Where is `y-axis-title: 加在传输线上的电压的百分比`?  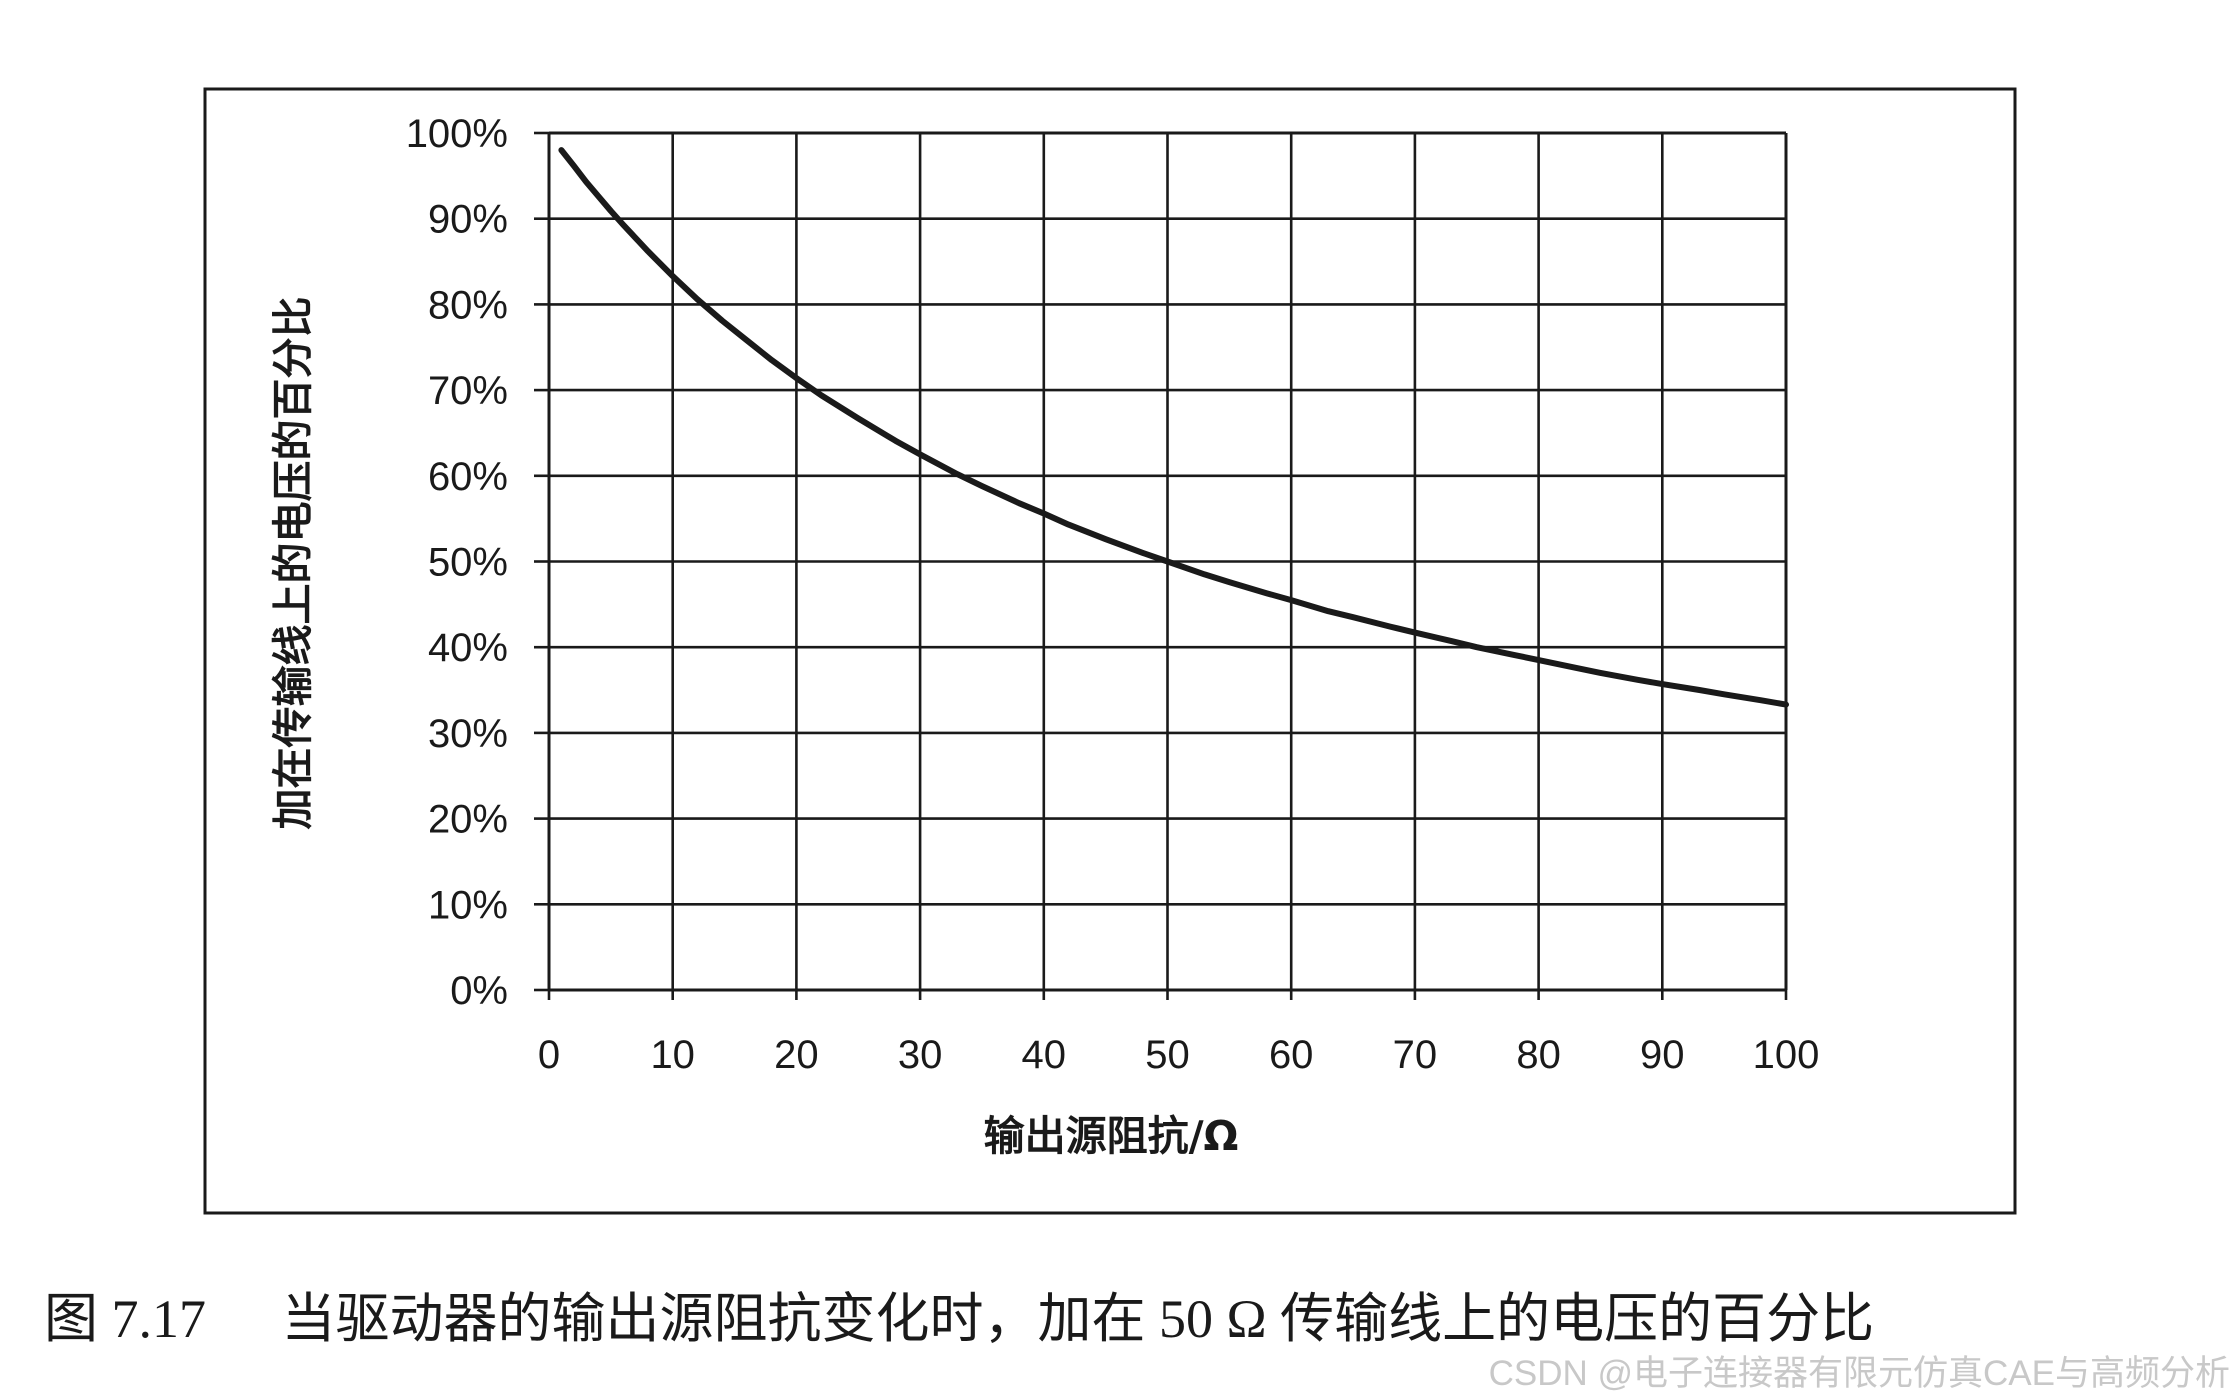 y-axis-title: 加在传输线上的电压的百分比 is located at coordinates (293, 563).